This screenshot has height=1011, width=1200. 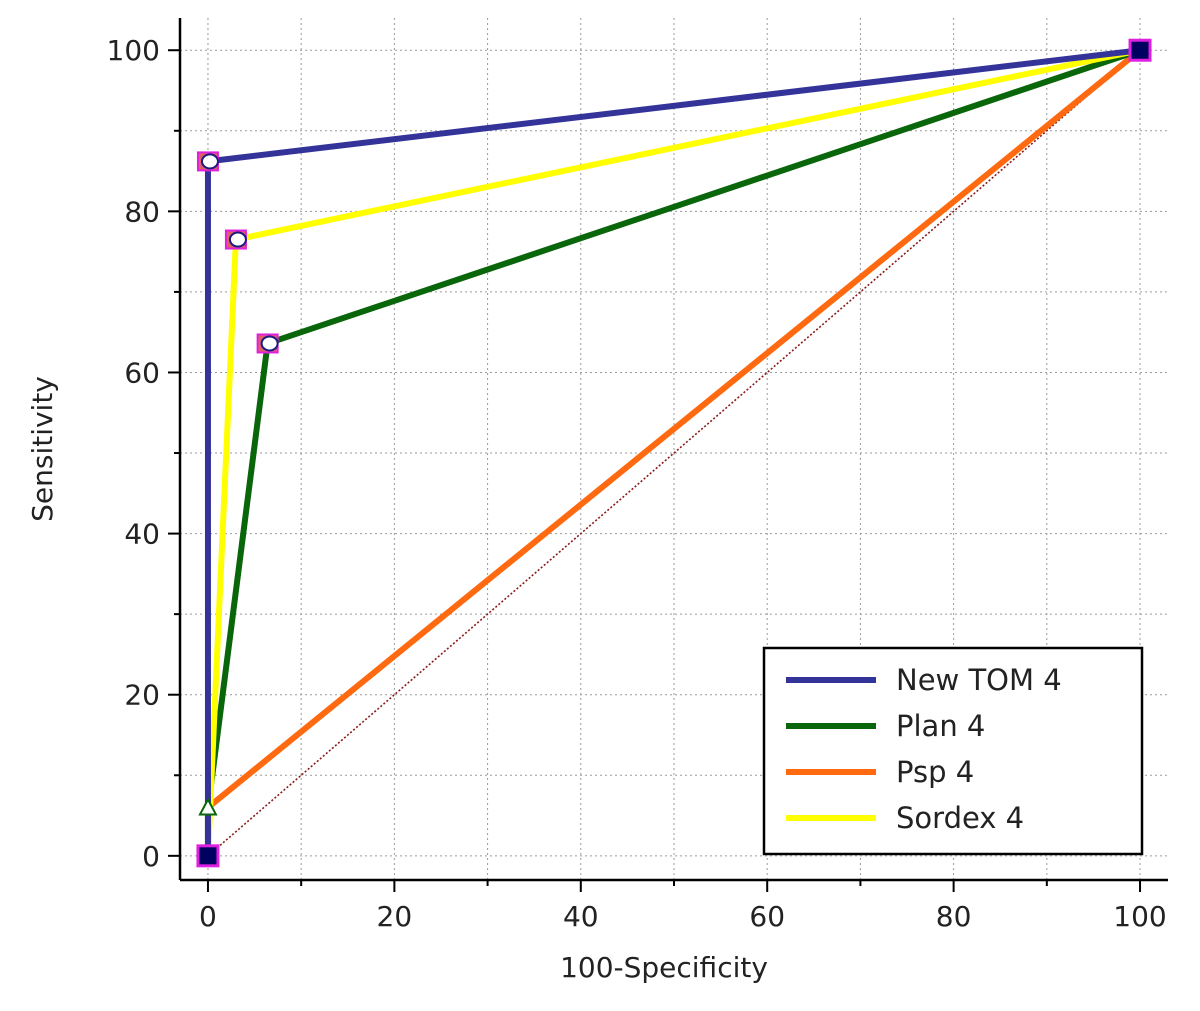 What do you see at coordinates (960, 818) in the screenshot?
I see `legend-label-sordex-4: Sordex 4` at bounding box center [960, 818].